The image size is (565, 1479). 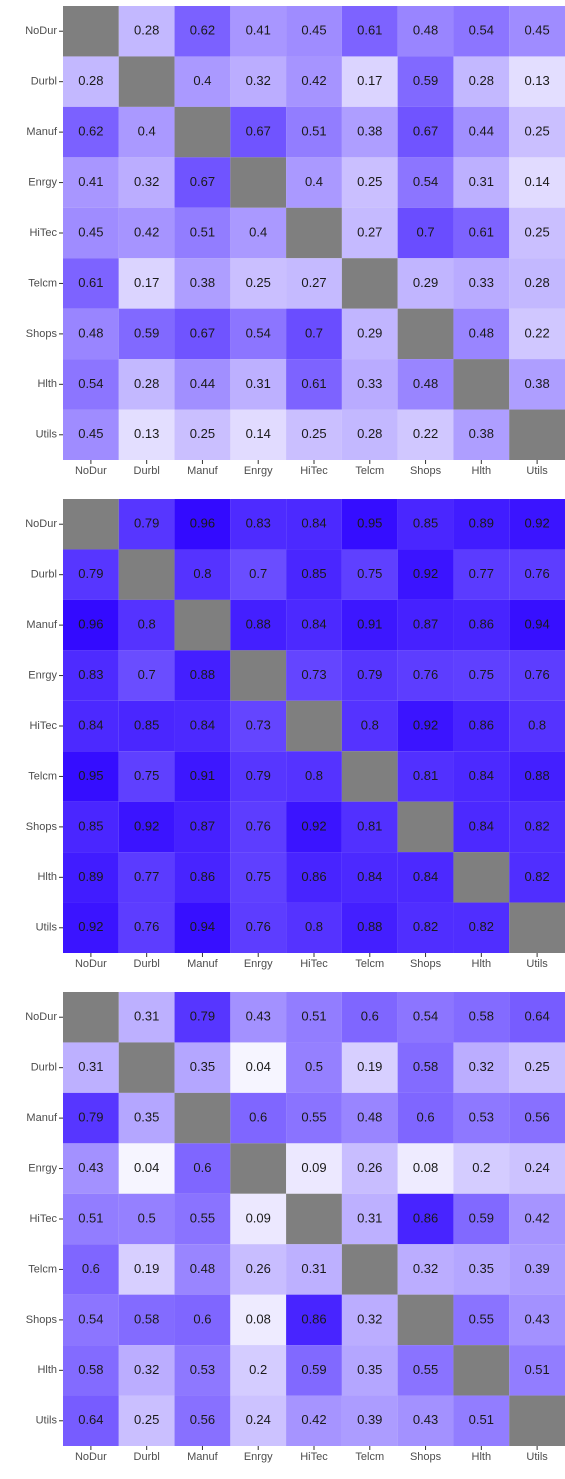 What do you see at coordinates (536, 80) in the screenshot?
I see `cell-label: 0.13` at bounding box center [536, 80].